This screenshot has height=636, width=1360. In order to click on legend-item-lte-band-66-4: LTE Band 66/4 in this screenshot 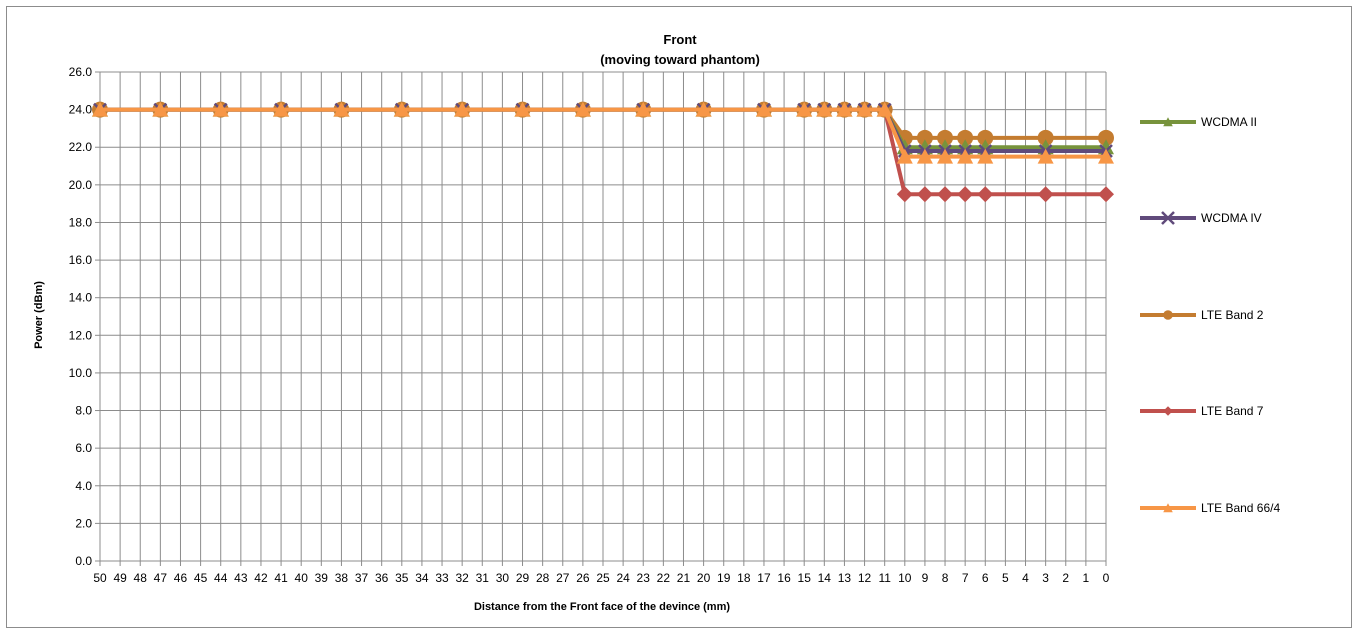, I will do `click(1210, 508)`.